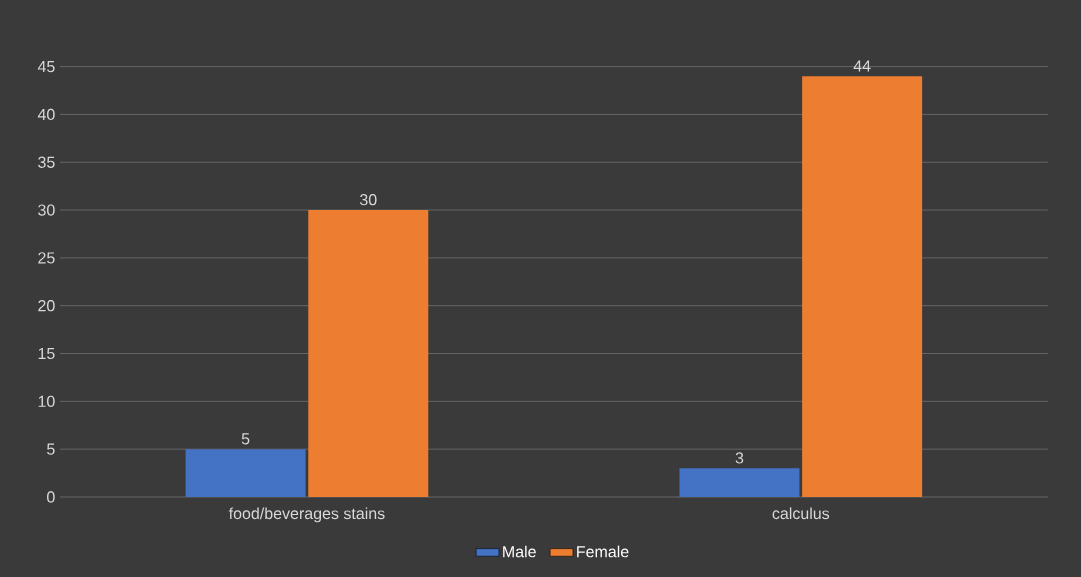 Image resolution: width=1081 pixels, height=577 pixels. What do you see at coordinates (46, 401) in the screenshot?
I see `y-tick-label: 10` at bounding box center [46, 401].